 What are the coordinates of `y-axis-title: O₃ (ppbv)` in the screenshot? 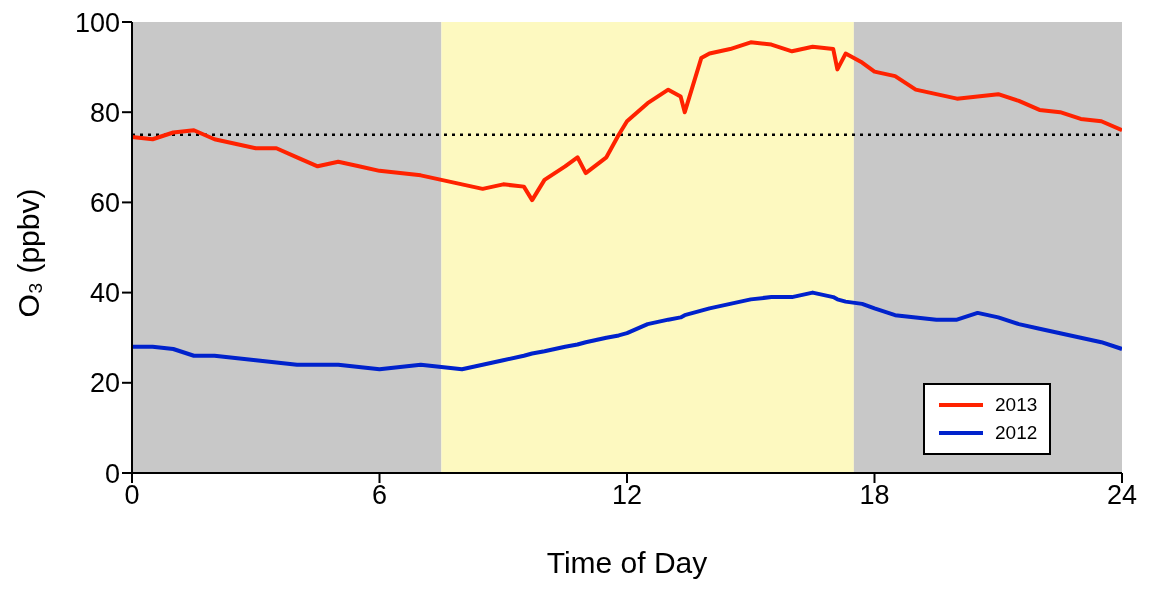 It's located at (28, 253).